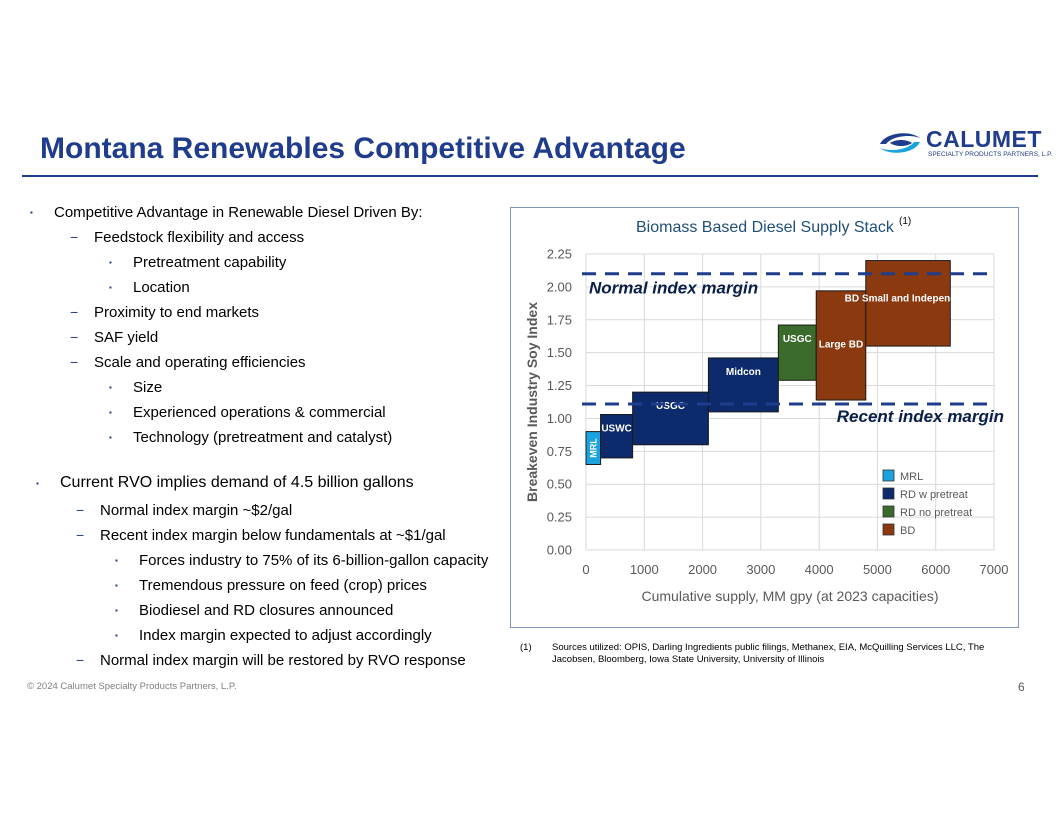 This screenshot has height=816, width=1056. Describe the element at coordinates (559, 451) in the screenshot. I see `y-tick-label: 0.75` at that location.